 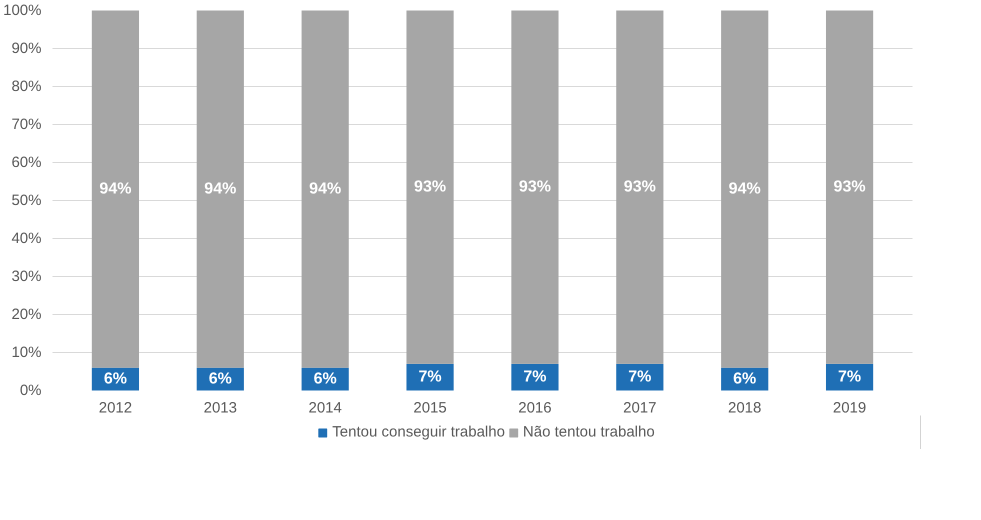 What do you see at coordinates (26, 86) in the screenshot?
I see `y-tick-label: 80%` at bounding box center [26, 86].